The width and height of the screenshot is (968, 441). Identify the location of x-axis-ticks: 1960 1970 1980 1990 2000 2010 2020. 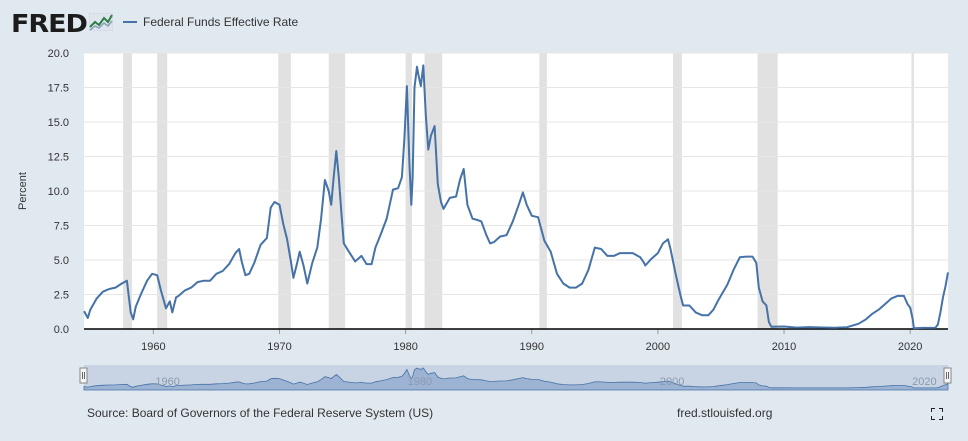
(531, 341).